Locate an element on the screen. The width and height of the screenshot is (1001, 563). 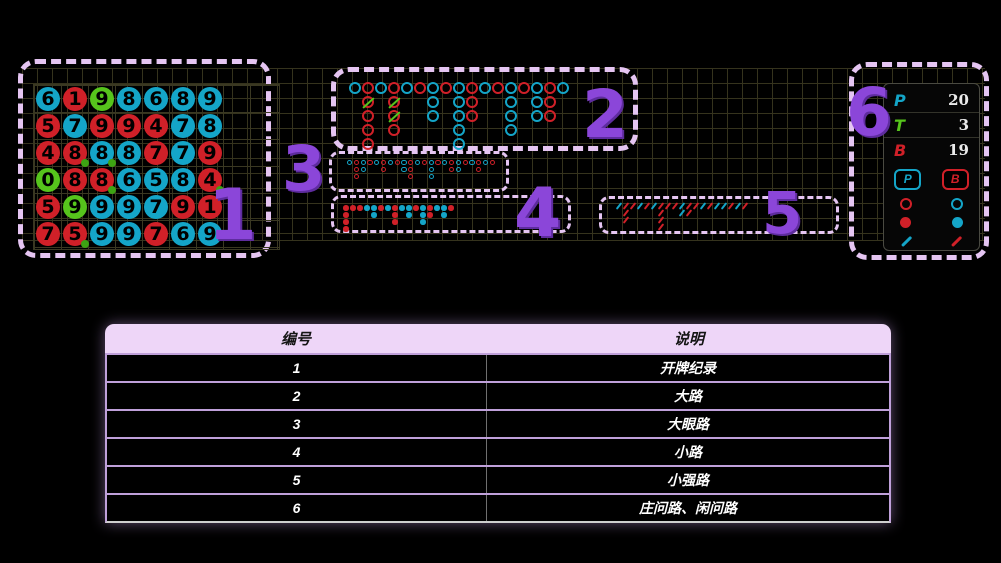
legend-row-description: 大路 is located at coordinates (688, 396).